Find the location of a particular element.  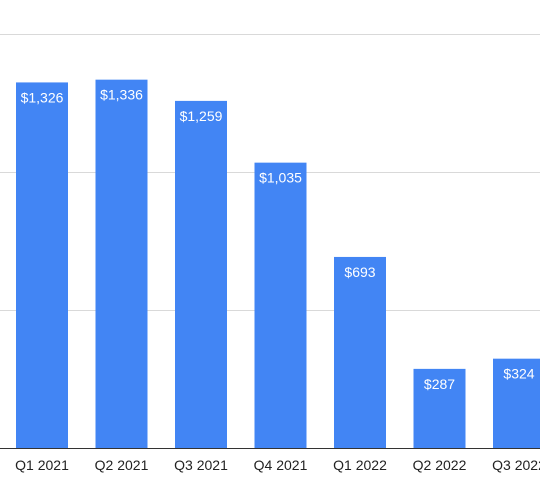

data-label-q3-2021: $1,259 is located at coordinates (201, 116).